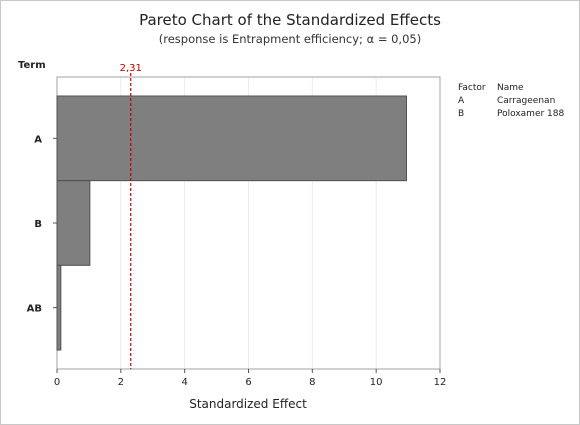 The width and height of the screenshot is (580, 425). Describe the element at coordinates (32, 65) in the screenshot. I see `y-axis-label: Term` at that location.